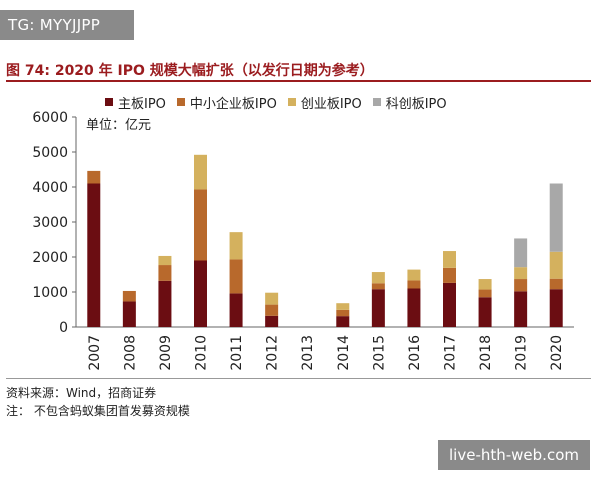 The width and height of the screenshot is (600, 480). Describe the element at coordinates (142, 104) in the screenshot. I see `legend-label: 主板IPO` at that location.